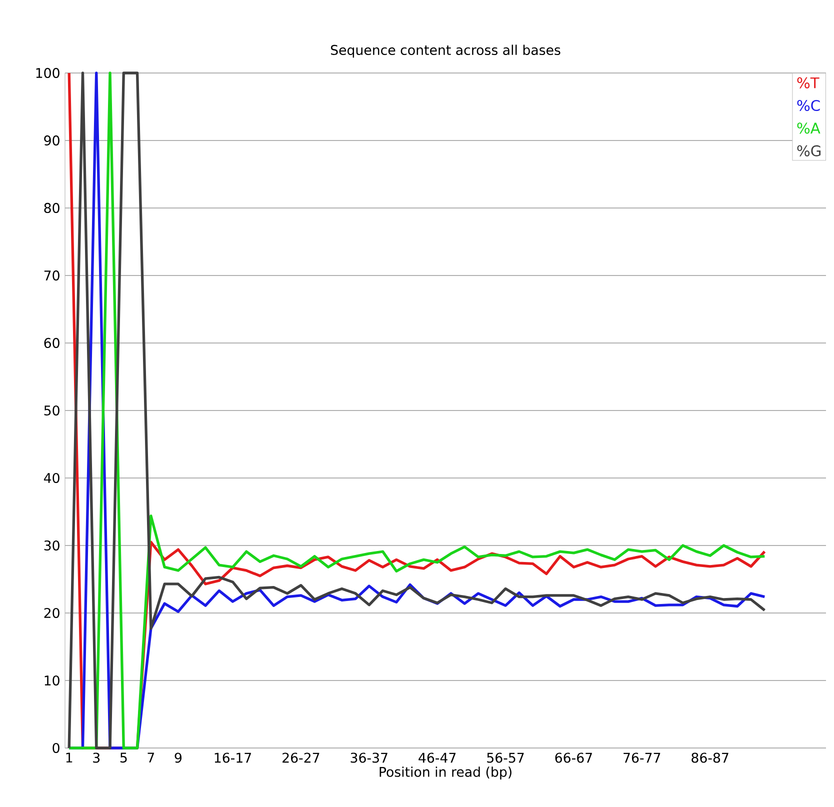 This screenshot has width=834, height=807. Describe the element at coordinates (52, 275) in the screenshot. I see `y-tick-label: 70` at that location.